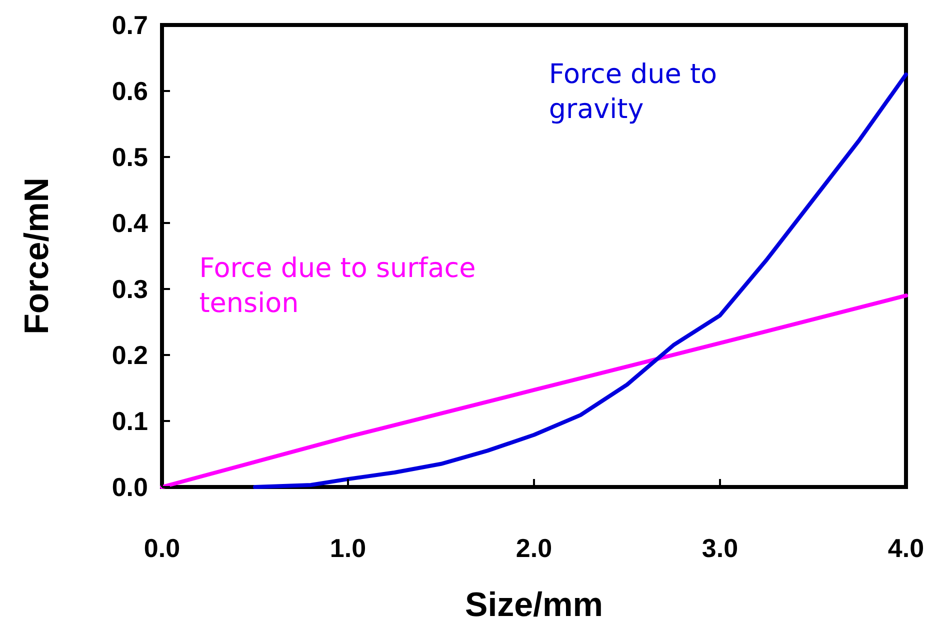 The height and width of the screenshot is (622, 933). I want to click on x-axis-title: Size/mm, so click(534, 604).